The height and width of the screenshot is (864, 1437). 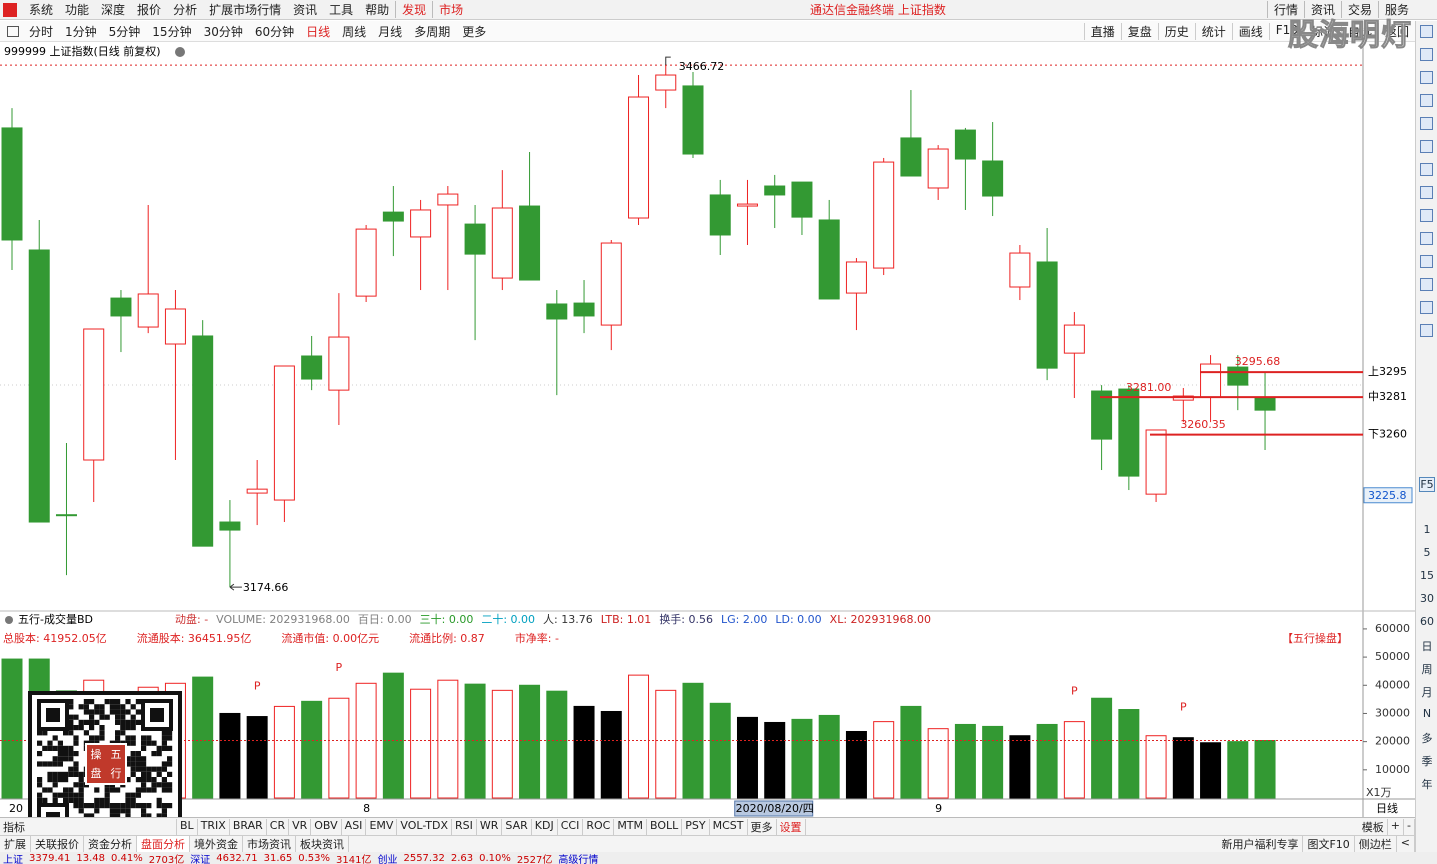 What do you see at coordinates (1427, 713) in the screenshot?
I see `side-period: N` at bounding box center [1427, 713].